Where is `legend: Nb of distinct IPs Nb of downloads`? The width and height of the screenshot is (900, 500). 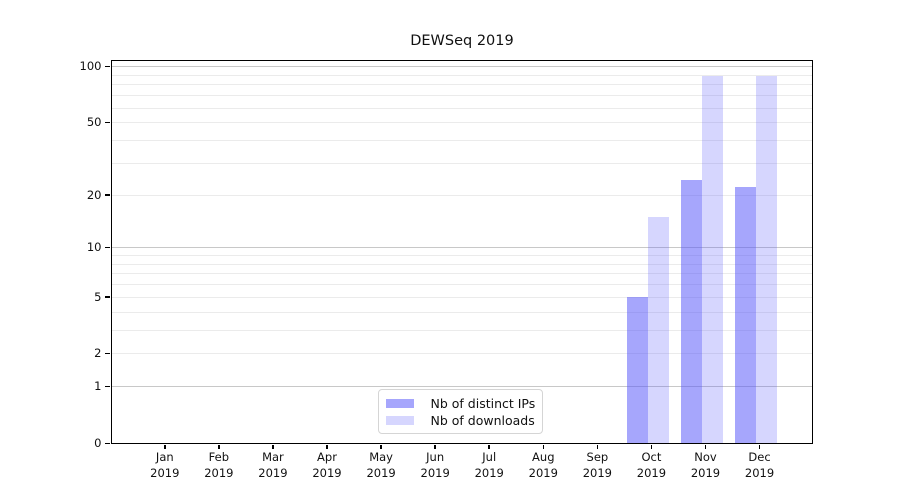 legend: Nb of distinct IPs Nb of downloads is located at coordinates (460, 411).